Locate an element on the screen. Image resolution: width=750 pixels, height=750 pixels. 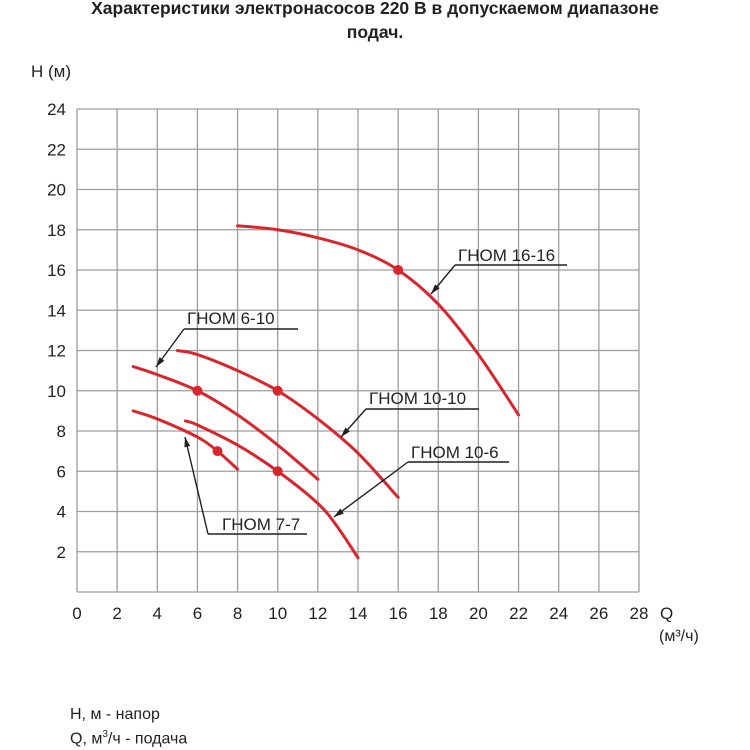
x-tick-label: 6 is located at coordinates (197, 613).